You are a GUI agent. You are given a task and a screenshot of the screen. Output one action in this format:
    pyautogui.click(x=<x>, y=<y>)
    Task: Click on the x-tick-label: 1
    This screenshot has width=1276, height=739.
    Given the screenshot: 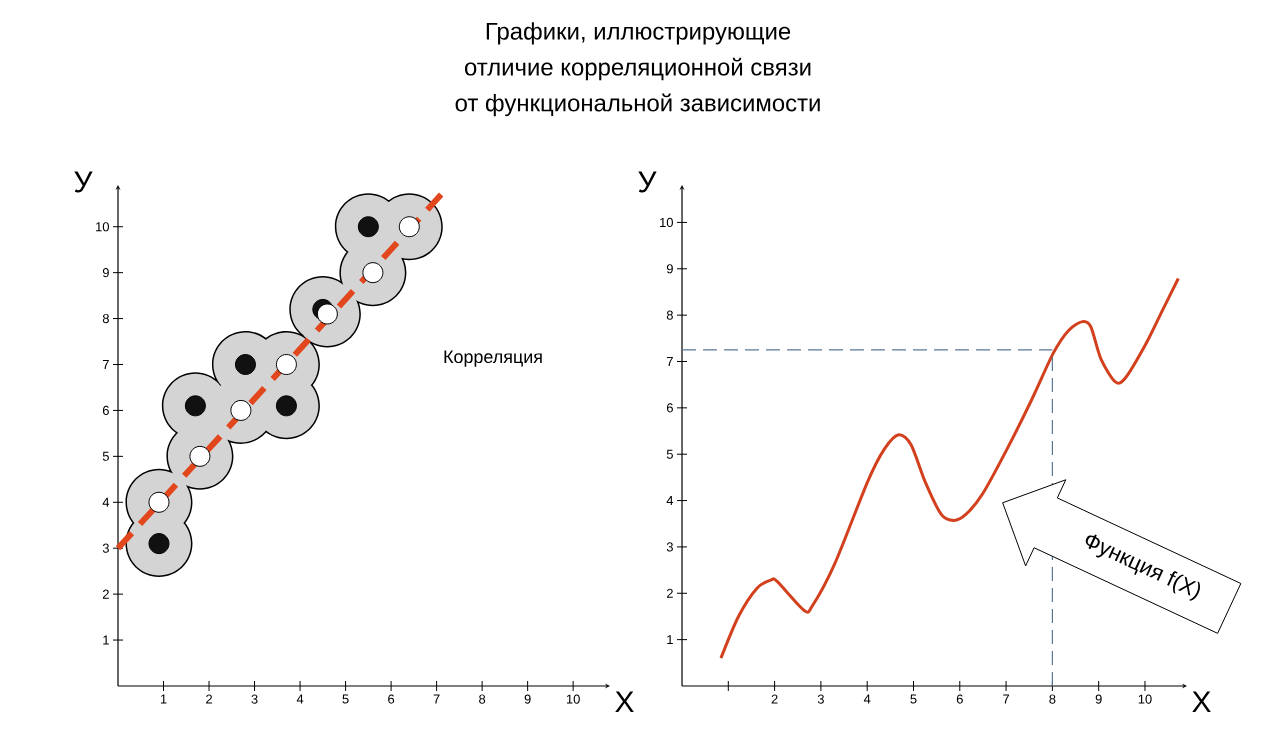 What is the action you would take?
    pyautogui.click(x=163, y=699)
    